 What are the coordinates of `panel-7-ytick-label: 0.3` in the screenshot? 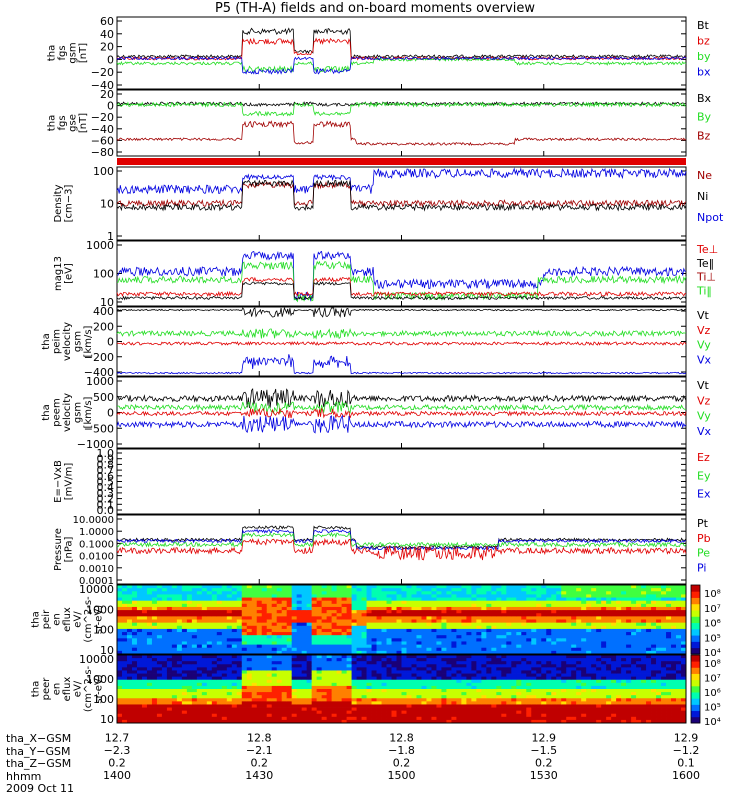 It's located at (106, 493).